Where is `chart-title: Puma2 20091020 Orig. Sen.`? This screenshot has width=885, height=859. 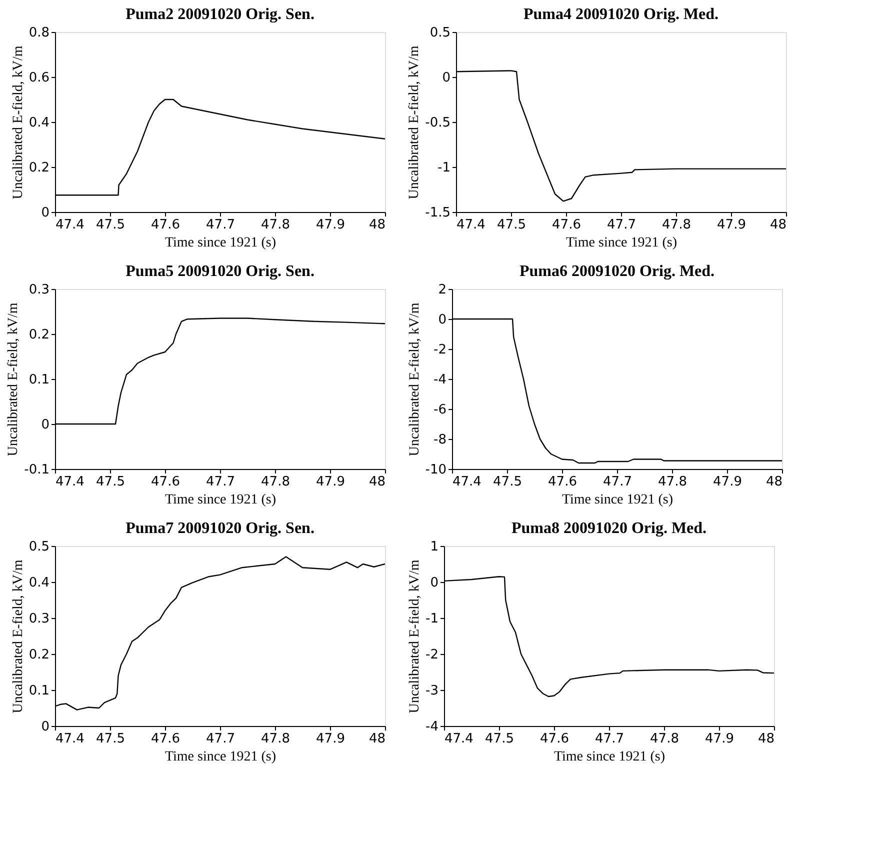
chart-title: Puma2 20091020 Orig. Sen. is located at coordinates (220, 14).